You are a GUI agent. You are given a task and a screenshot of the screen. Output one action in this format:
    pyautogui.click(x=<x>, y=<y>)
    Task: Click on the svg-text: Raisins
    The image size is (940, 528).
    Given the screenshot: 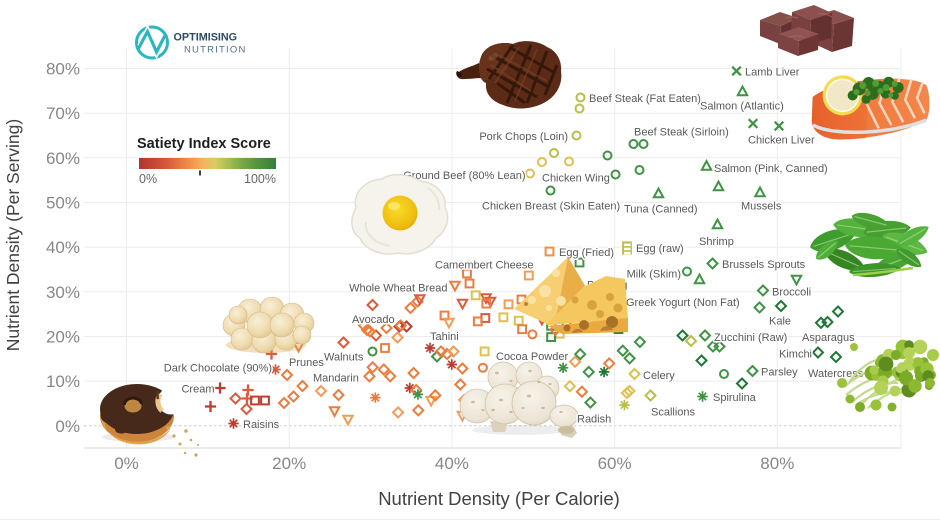 What is the action you would take?
    pyautogui.click(x=261, y=425)
    